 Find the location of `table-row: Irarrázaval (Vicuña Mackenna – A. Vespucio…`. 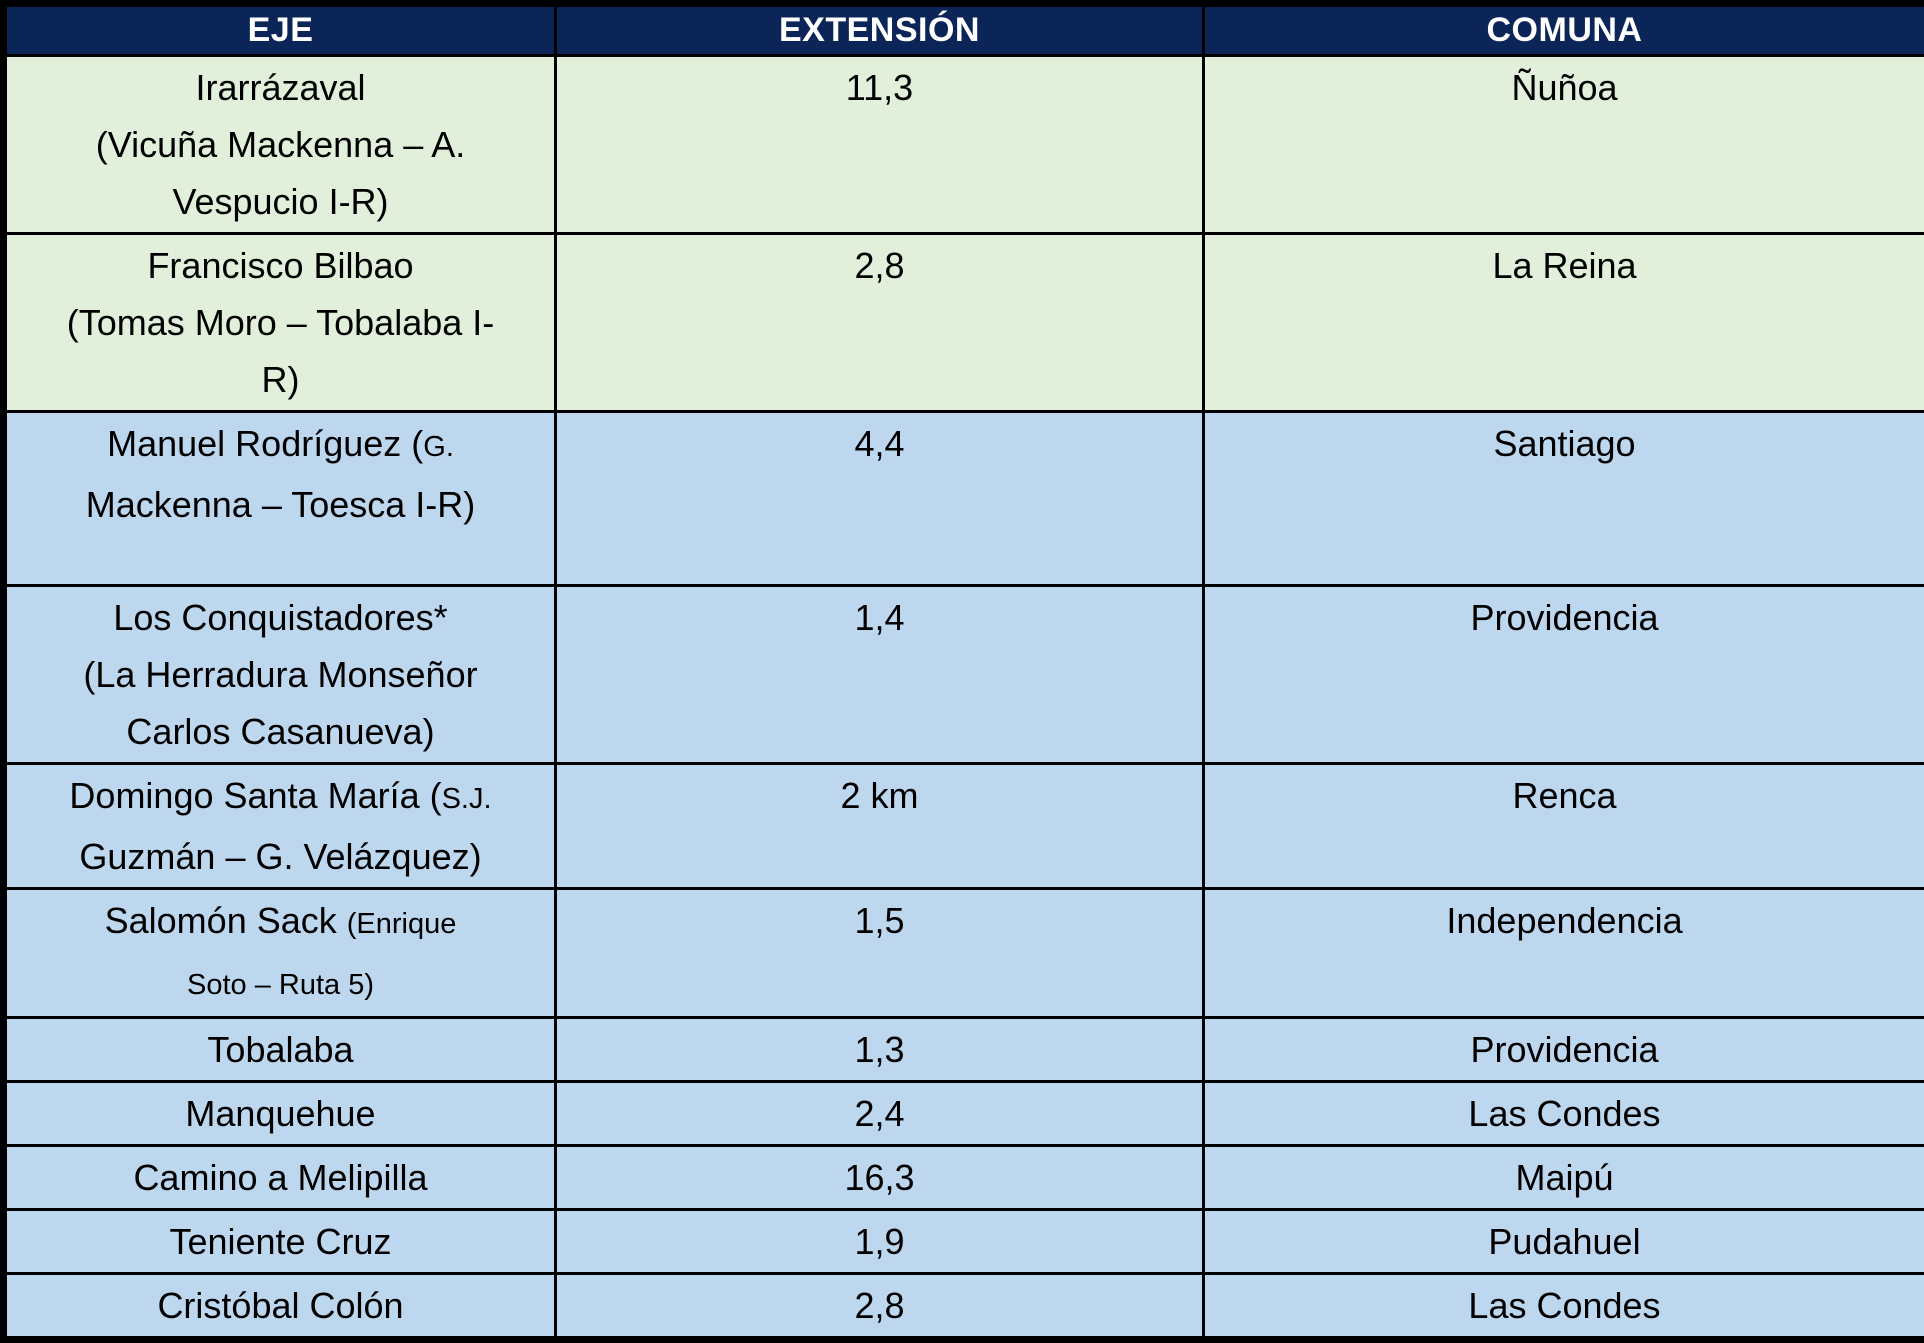

table-row: Irarrázaval (Vicuña Mackenna – A. Vespucio… is located at coordinates (964, 145).